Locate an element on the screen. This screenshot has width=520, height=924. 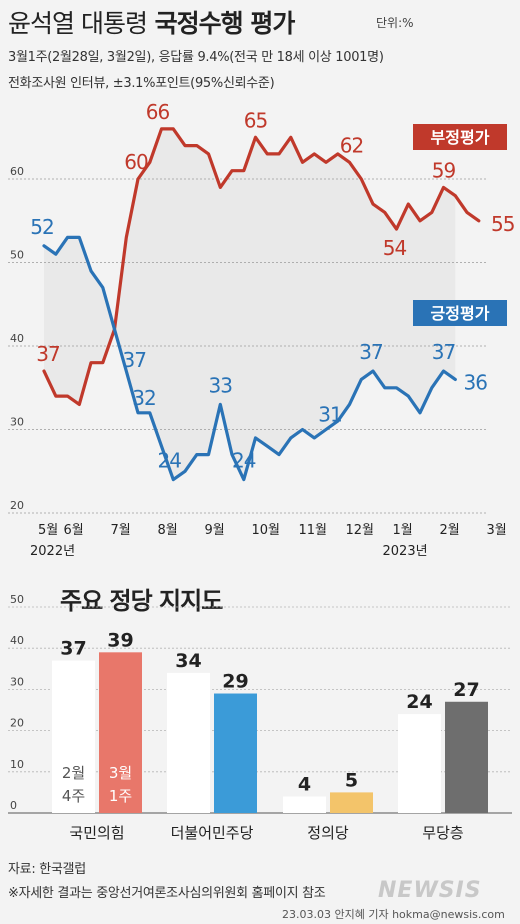
legend-box-positive is located at coordinates (460, 313).